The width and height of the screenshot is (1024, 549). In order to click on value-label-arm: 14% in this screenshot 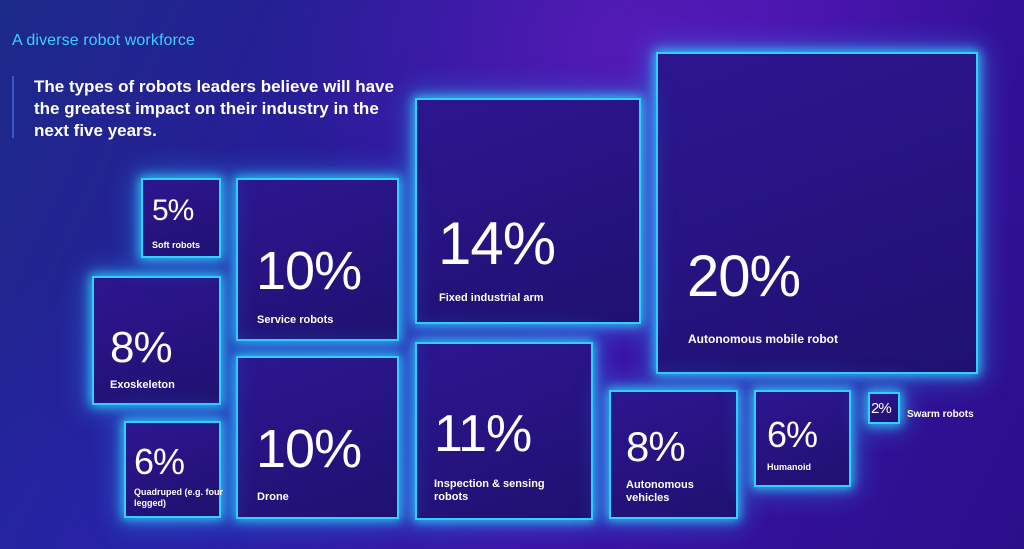, I will do `click(497, 243)`.